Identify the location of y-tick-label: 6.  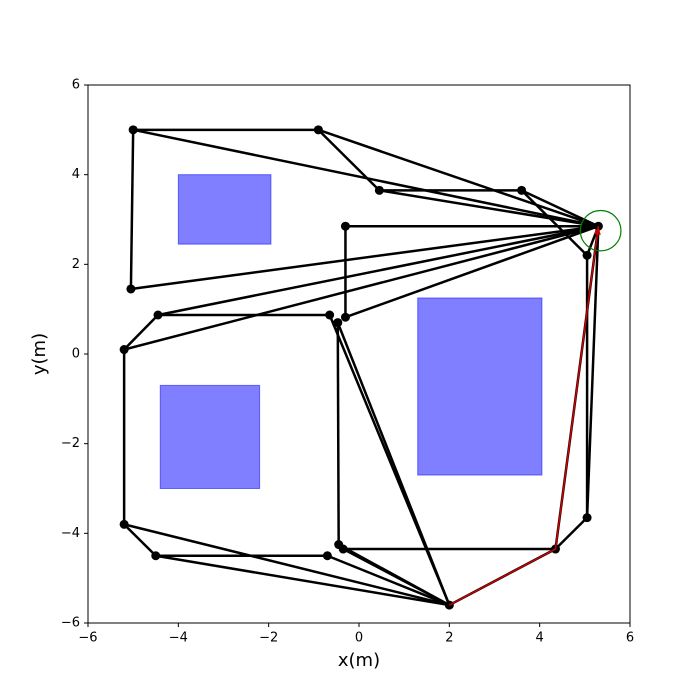
(76, 85).